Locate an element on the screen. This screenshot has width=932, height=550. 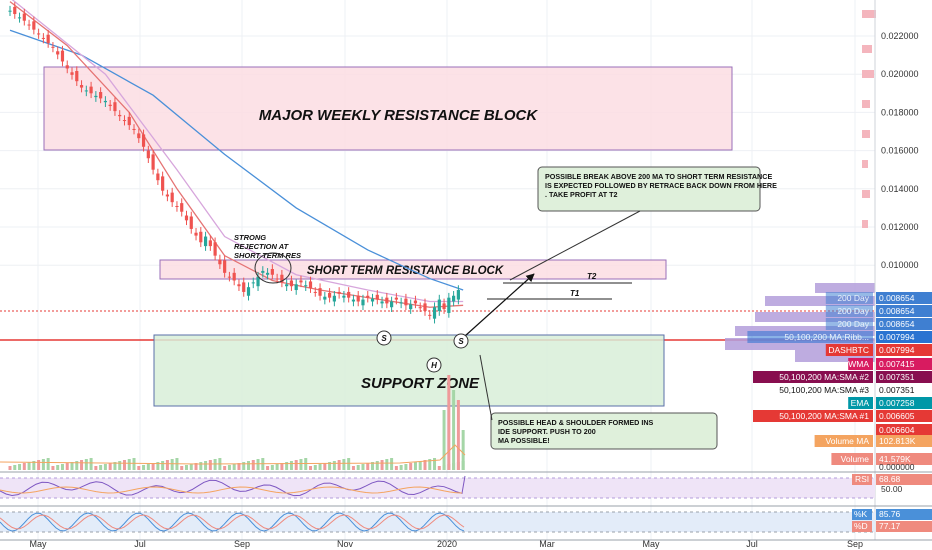
price-label-value: 0.007351 is located at coordinates (897, 377).